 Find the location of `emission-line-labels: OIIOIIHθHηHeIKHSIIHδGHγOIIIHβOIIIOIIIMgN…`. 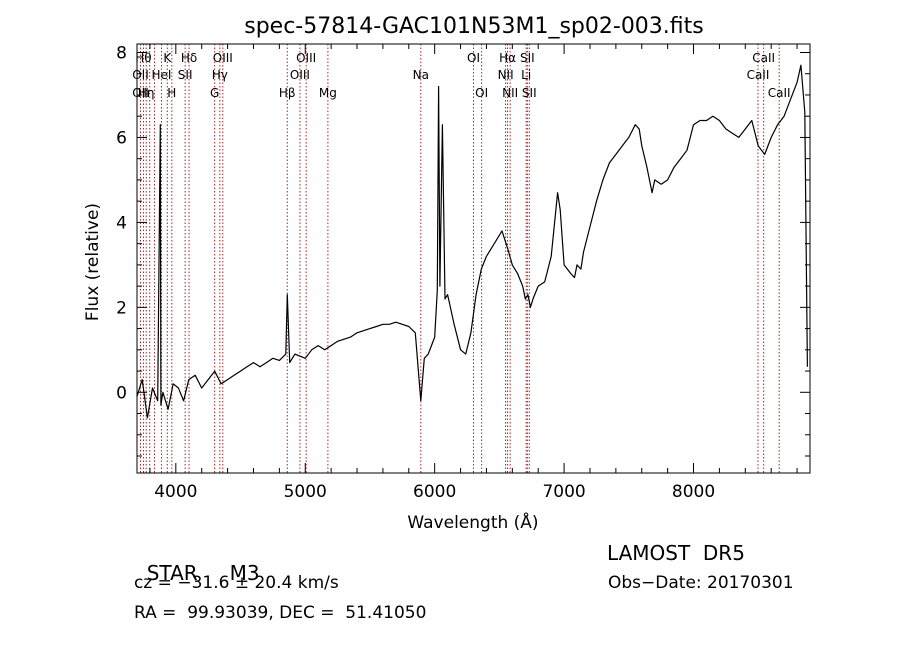

emission-line-labels: OIIOIIHθHηHeIKHSIIHδGHγOIIIHβOIIIOIIIMgN… is located at coordinates (461, 75).